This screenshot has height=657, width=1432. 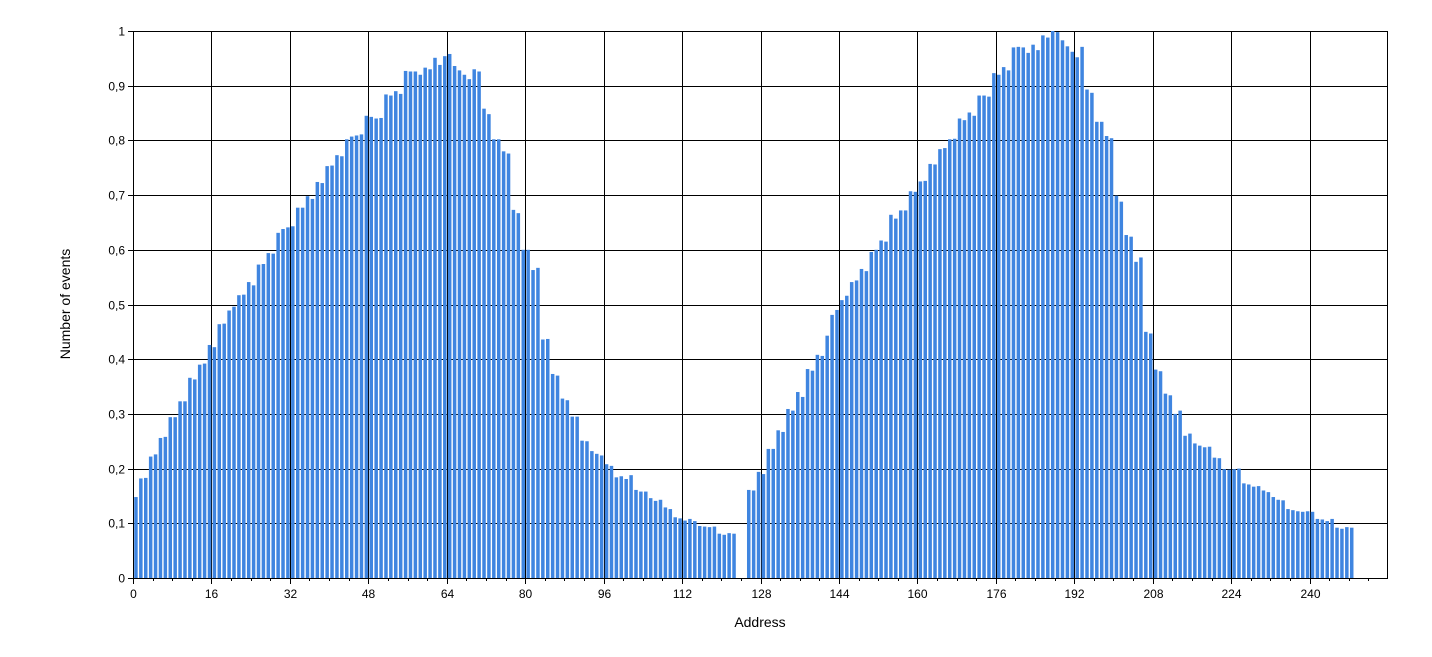 What do you see at coordinates (839, 594) in the screenshot?
I see `x-tick-label: 144` at bounding box center [839, 594].